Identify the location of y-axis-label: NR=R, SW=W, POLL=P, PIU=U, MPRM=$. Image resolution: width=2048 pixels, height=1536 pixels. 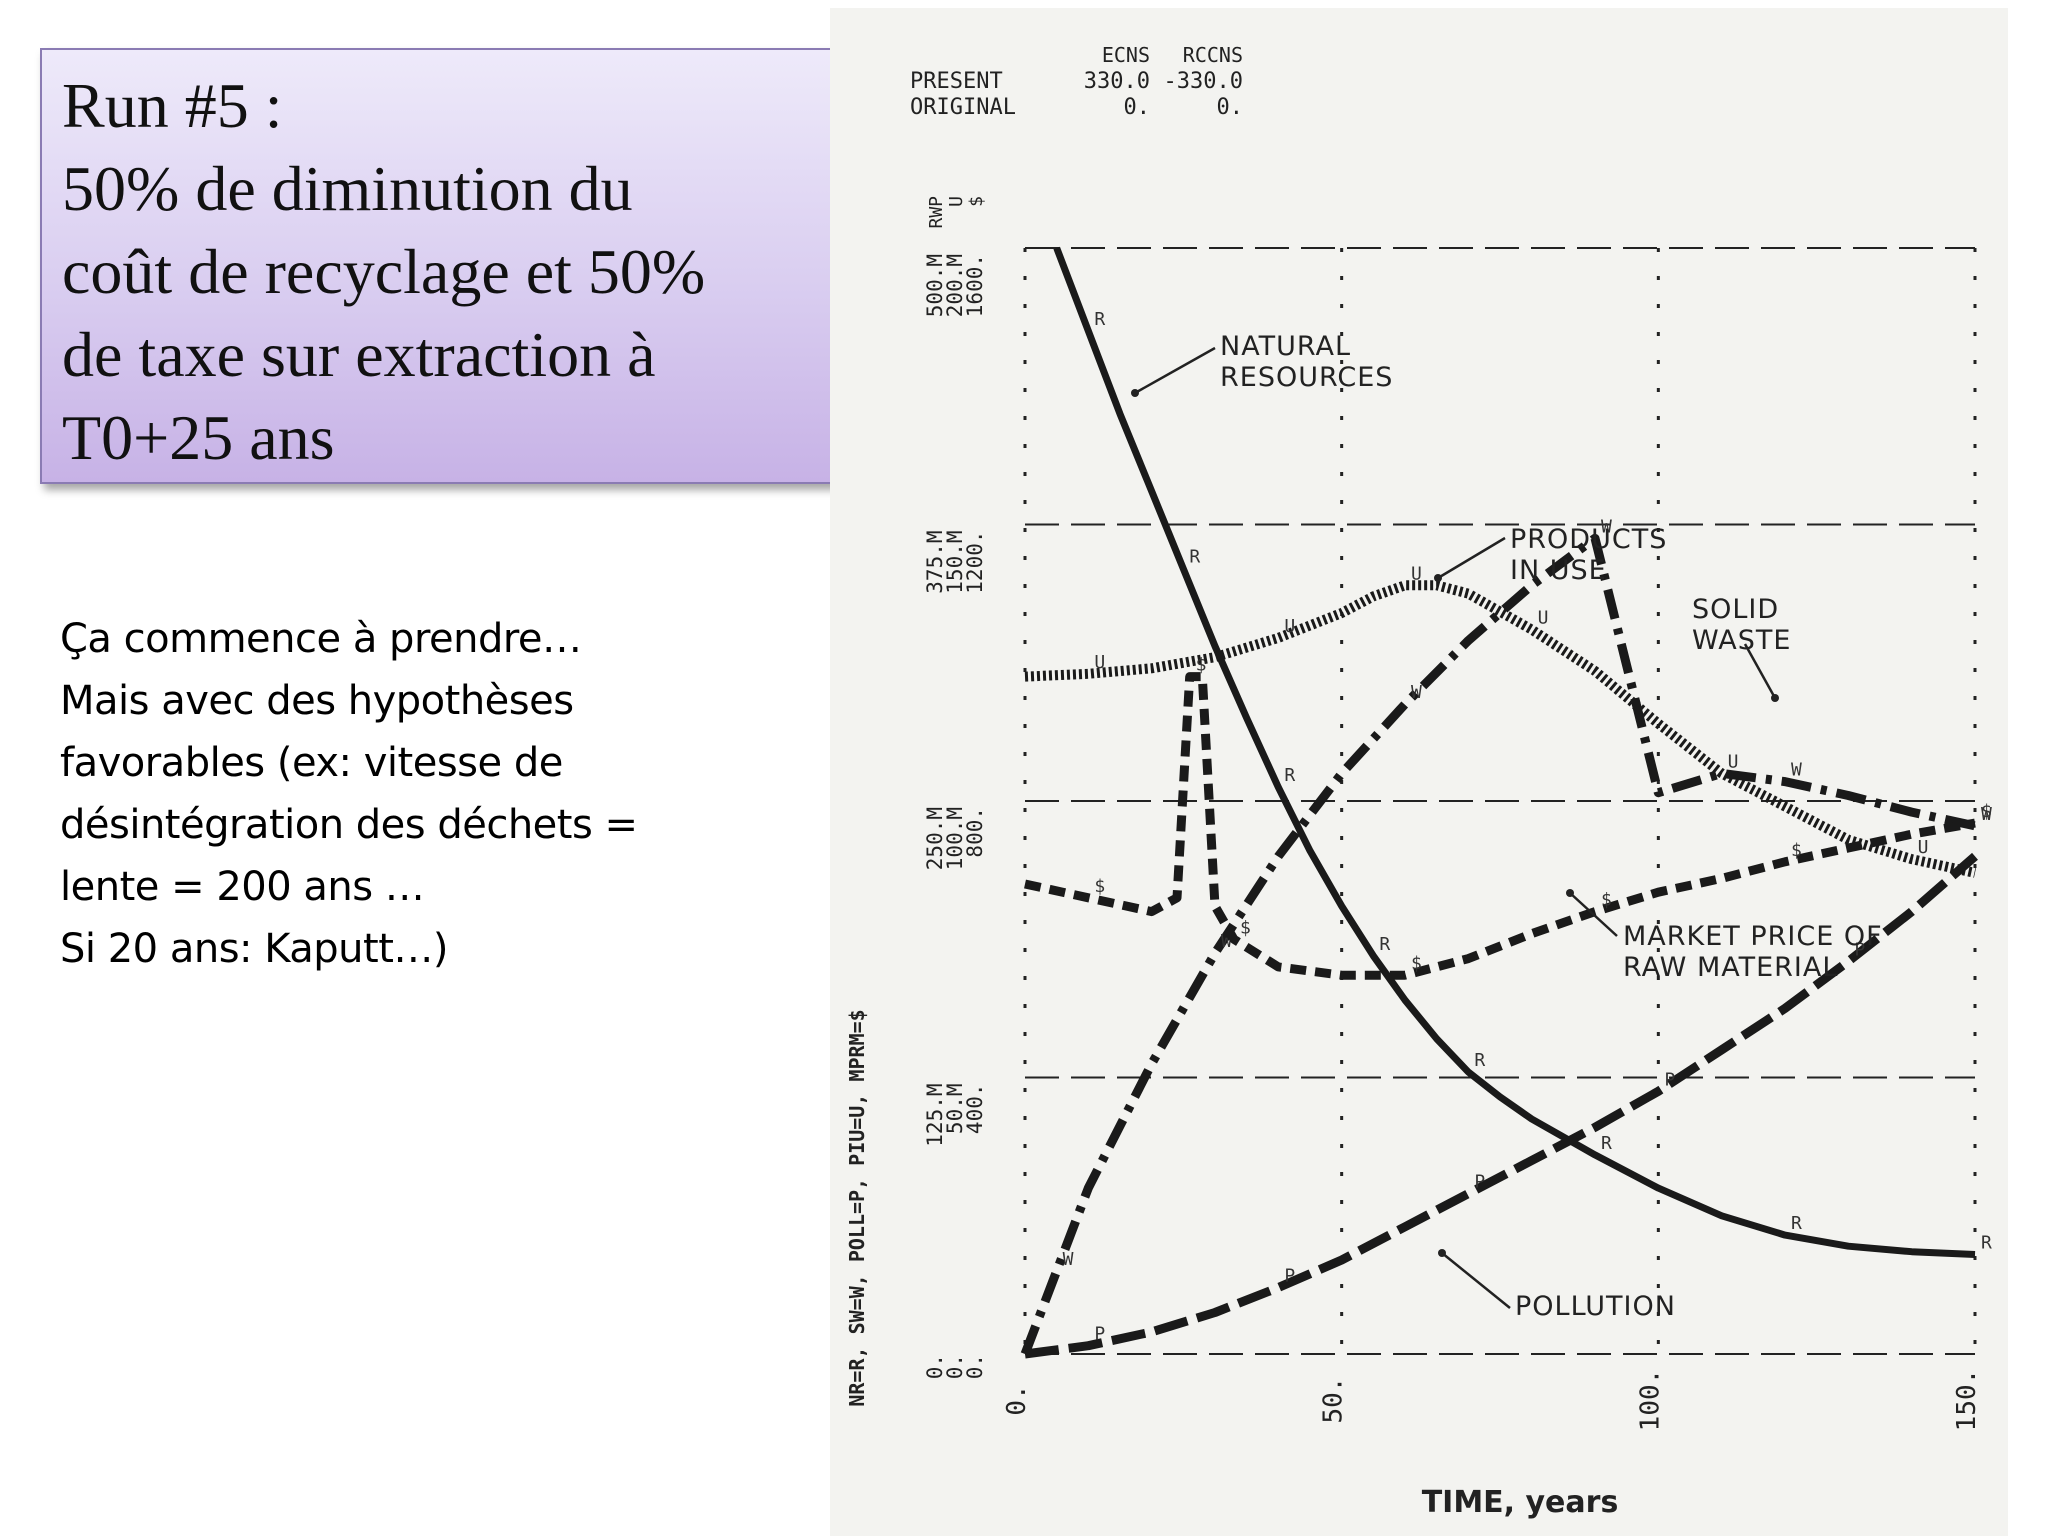
(857, 1207).